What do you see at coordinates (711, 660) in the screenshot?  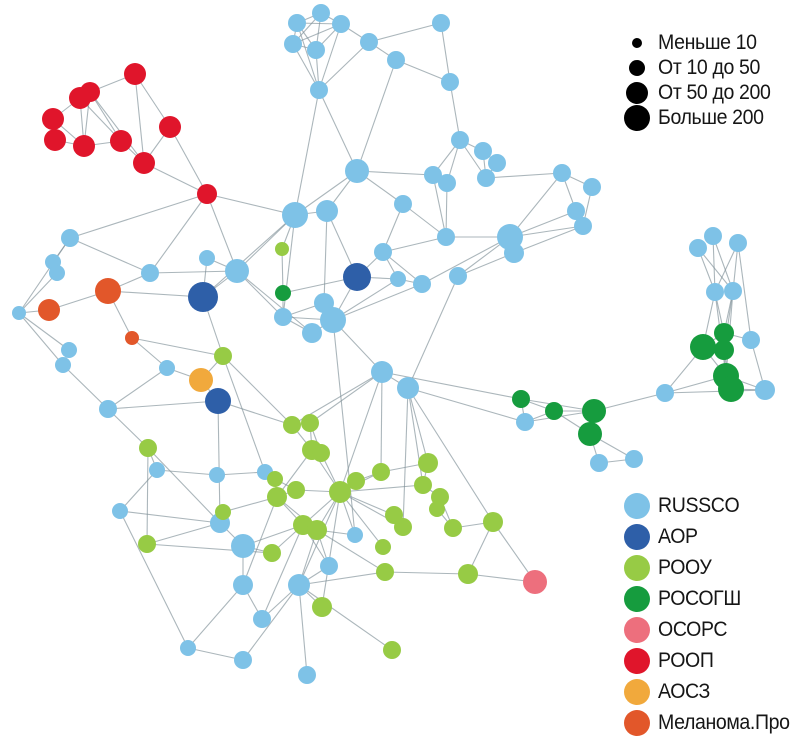 I see `color-legend-item-roop: РООП` at bounding box center [711, 660].